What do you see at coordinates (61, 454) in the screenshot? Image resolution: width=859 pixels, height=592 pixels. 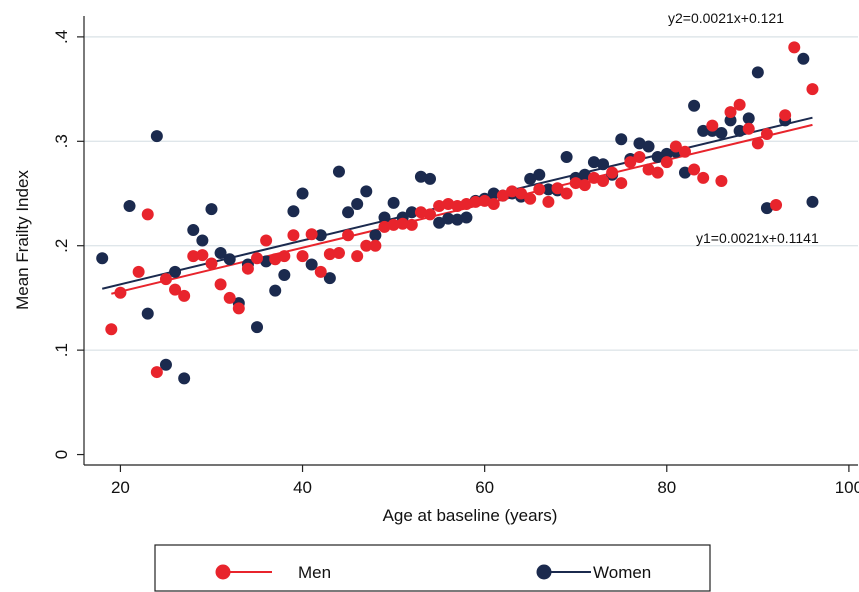 I see `y-tick-label: 0` at bounding box center [61, 454].